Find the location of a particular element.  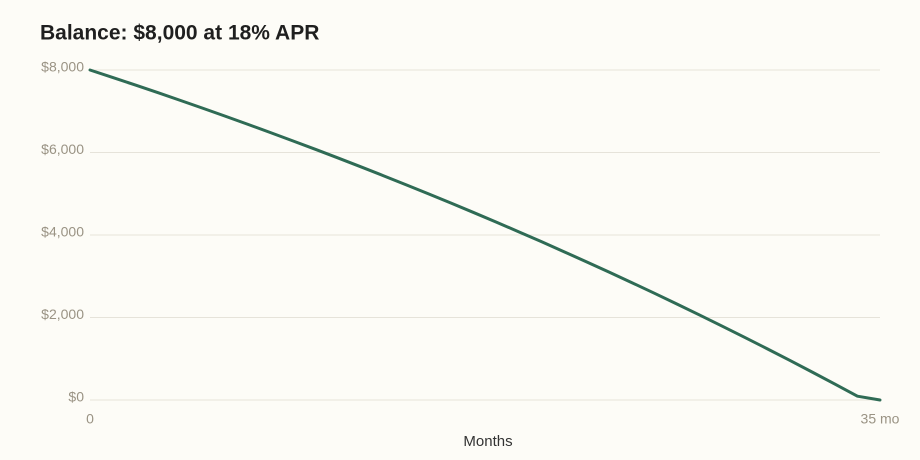

y-tick-label: $4,000 is located at coordinates (62, 232).